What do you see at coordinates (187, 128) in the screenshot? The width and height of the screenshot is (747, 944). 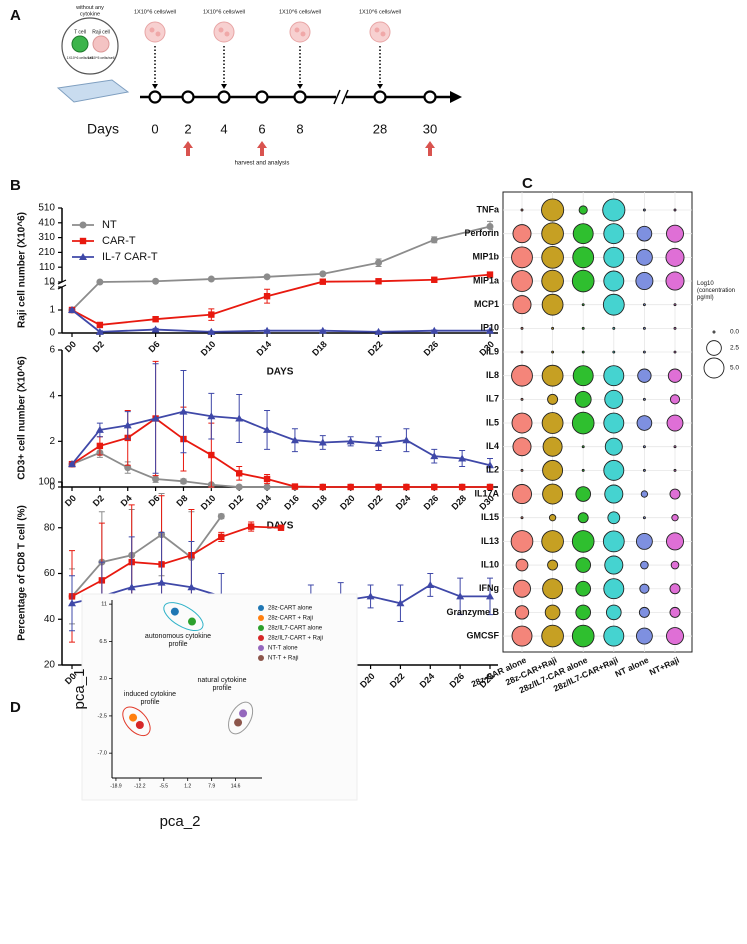 I see `day-label: 2` at bounding box center [187, 128].